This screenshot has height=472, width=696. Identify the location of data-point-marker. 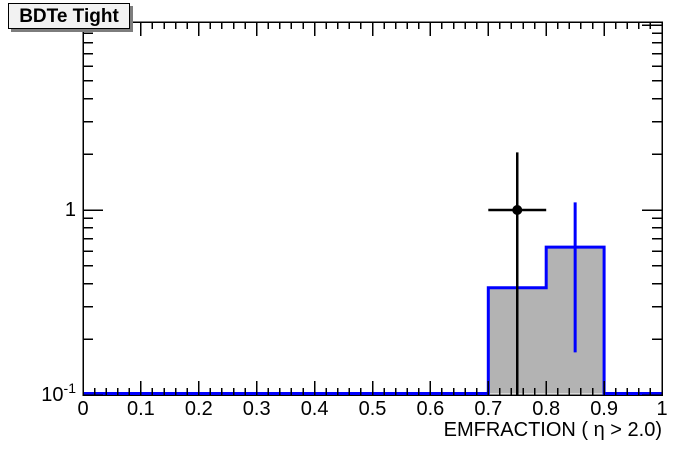
(517, 210).